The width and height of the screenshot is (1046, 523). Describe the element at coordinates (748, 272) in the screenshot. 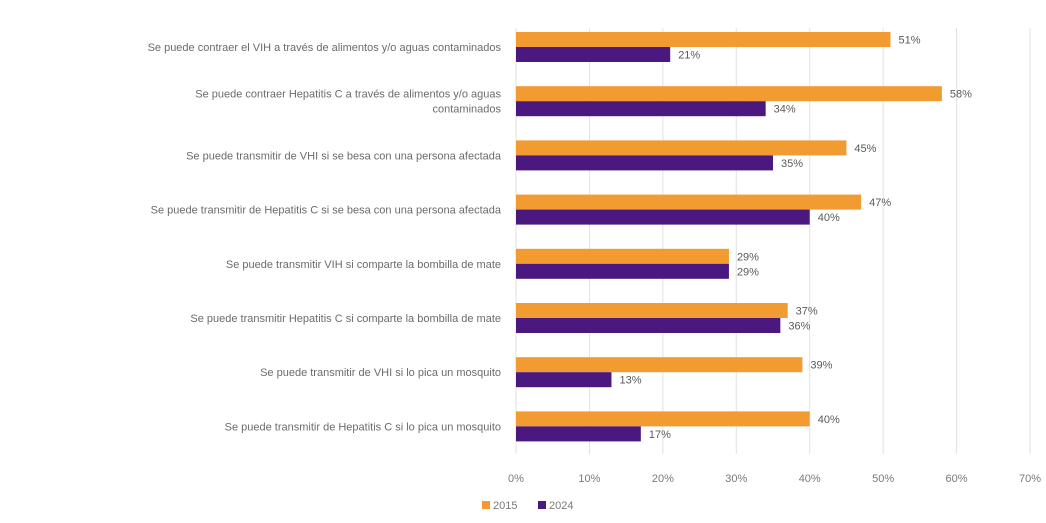

I see `data-label-2024: 29%` at that location.